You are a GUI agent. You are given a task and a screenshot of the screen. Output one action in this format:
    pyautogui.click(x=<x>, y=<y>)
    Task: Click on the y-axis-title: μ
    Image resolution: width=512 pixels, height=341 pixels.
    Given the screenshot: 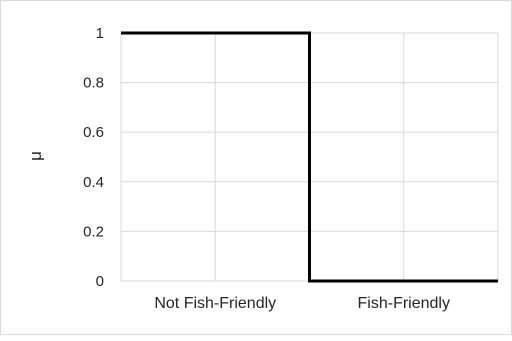 What is the action you would take?
    pyautogui.click(x=35, y=156)
    